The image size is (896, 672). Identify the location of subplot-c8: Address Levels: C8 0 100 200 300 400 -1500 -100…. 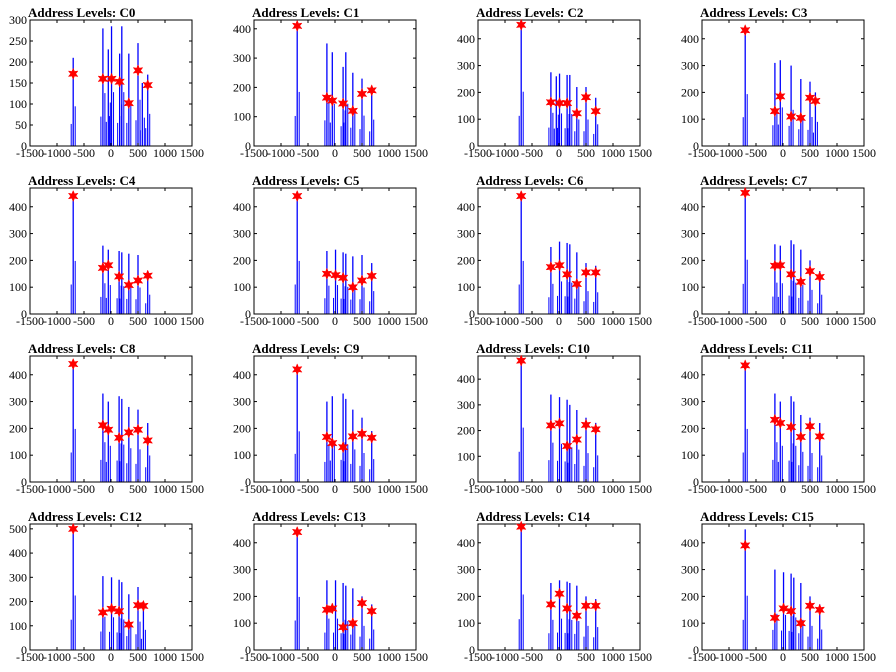
(106, 418).